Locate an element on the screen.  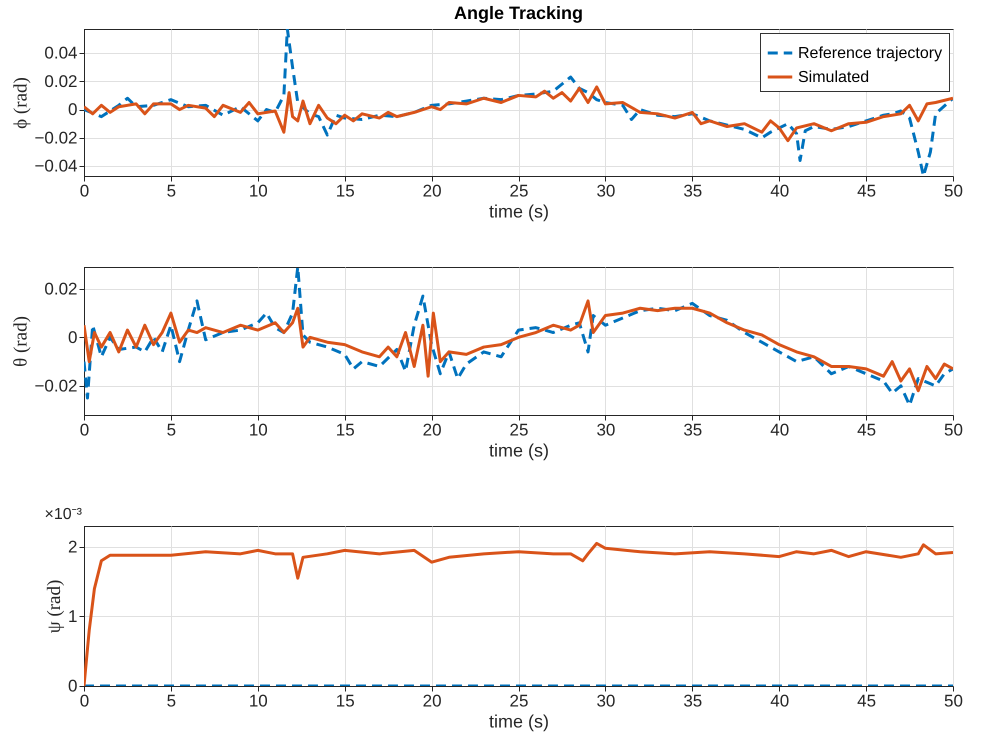
y-tick-label: −0.04 is located at coordinates (56, 166).